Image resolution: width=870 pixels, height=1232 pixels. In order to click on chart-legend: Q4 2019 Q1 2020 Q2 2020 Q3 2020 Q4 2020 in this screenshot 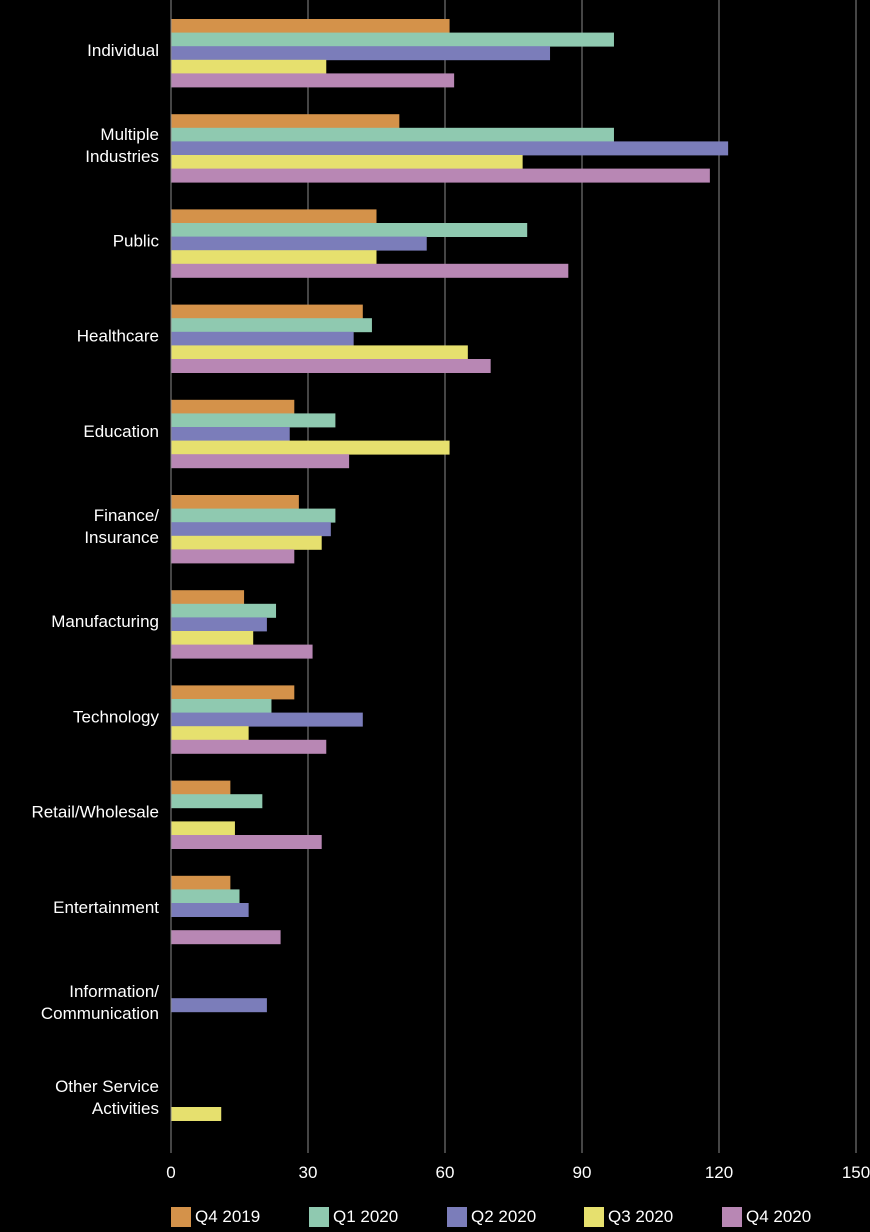, I will do `click(435, 1217)`.